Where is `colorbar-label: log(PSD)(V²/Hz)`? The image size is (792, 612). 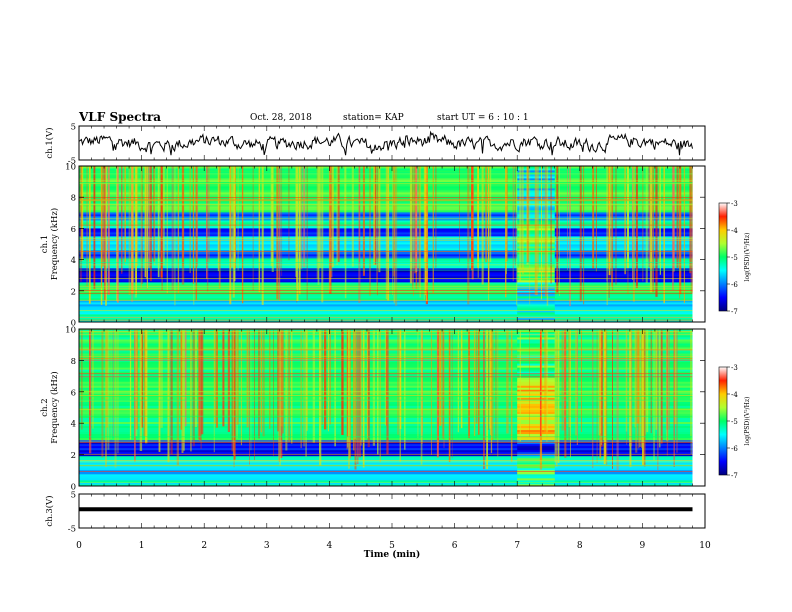
colorbar-label: log(PSD)(V²/Hz) is located at coordinates (747, 421).